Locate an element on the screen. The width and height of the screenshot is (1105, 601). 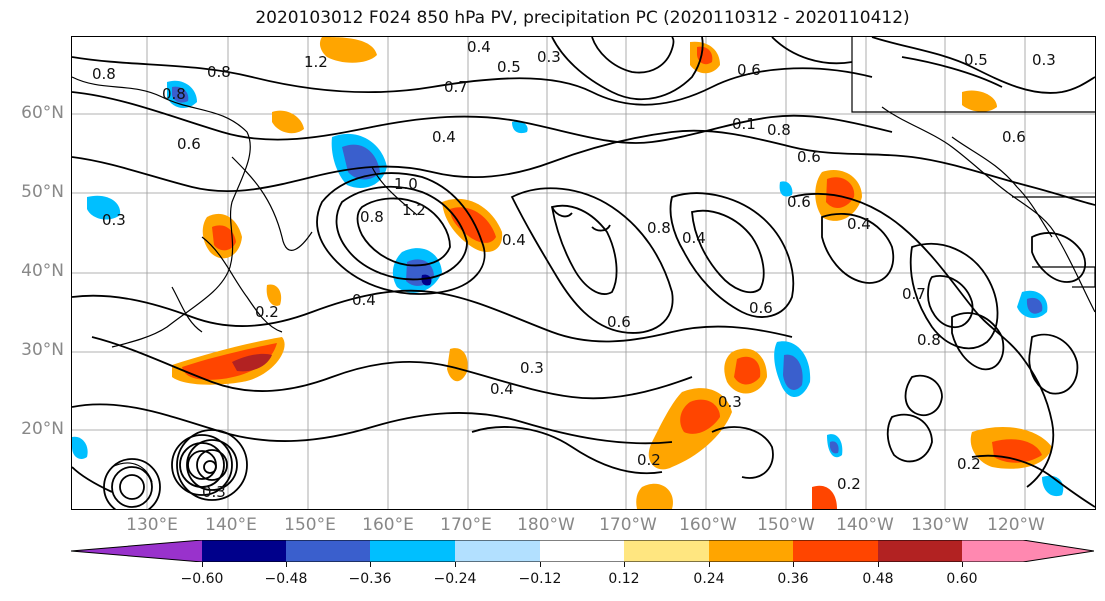
lon-label: 170°E is located at coordinates (466, 525).